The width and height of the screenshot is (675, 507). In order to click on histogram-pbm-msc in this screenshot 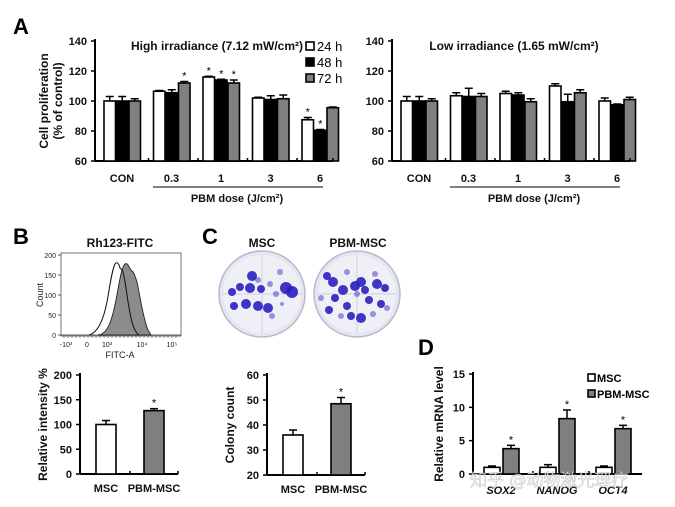, I will do `click(124, 299)`.